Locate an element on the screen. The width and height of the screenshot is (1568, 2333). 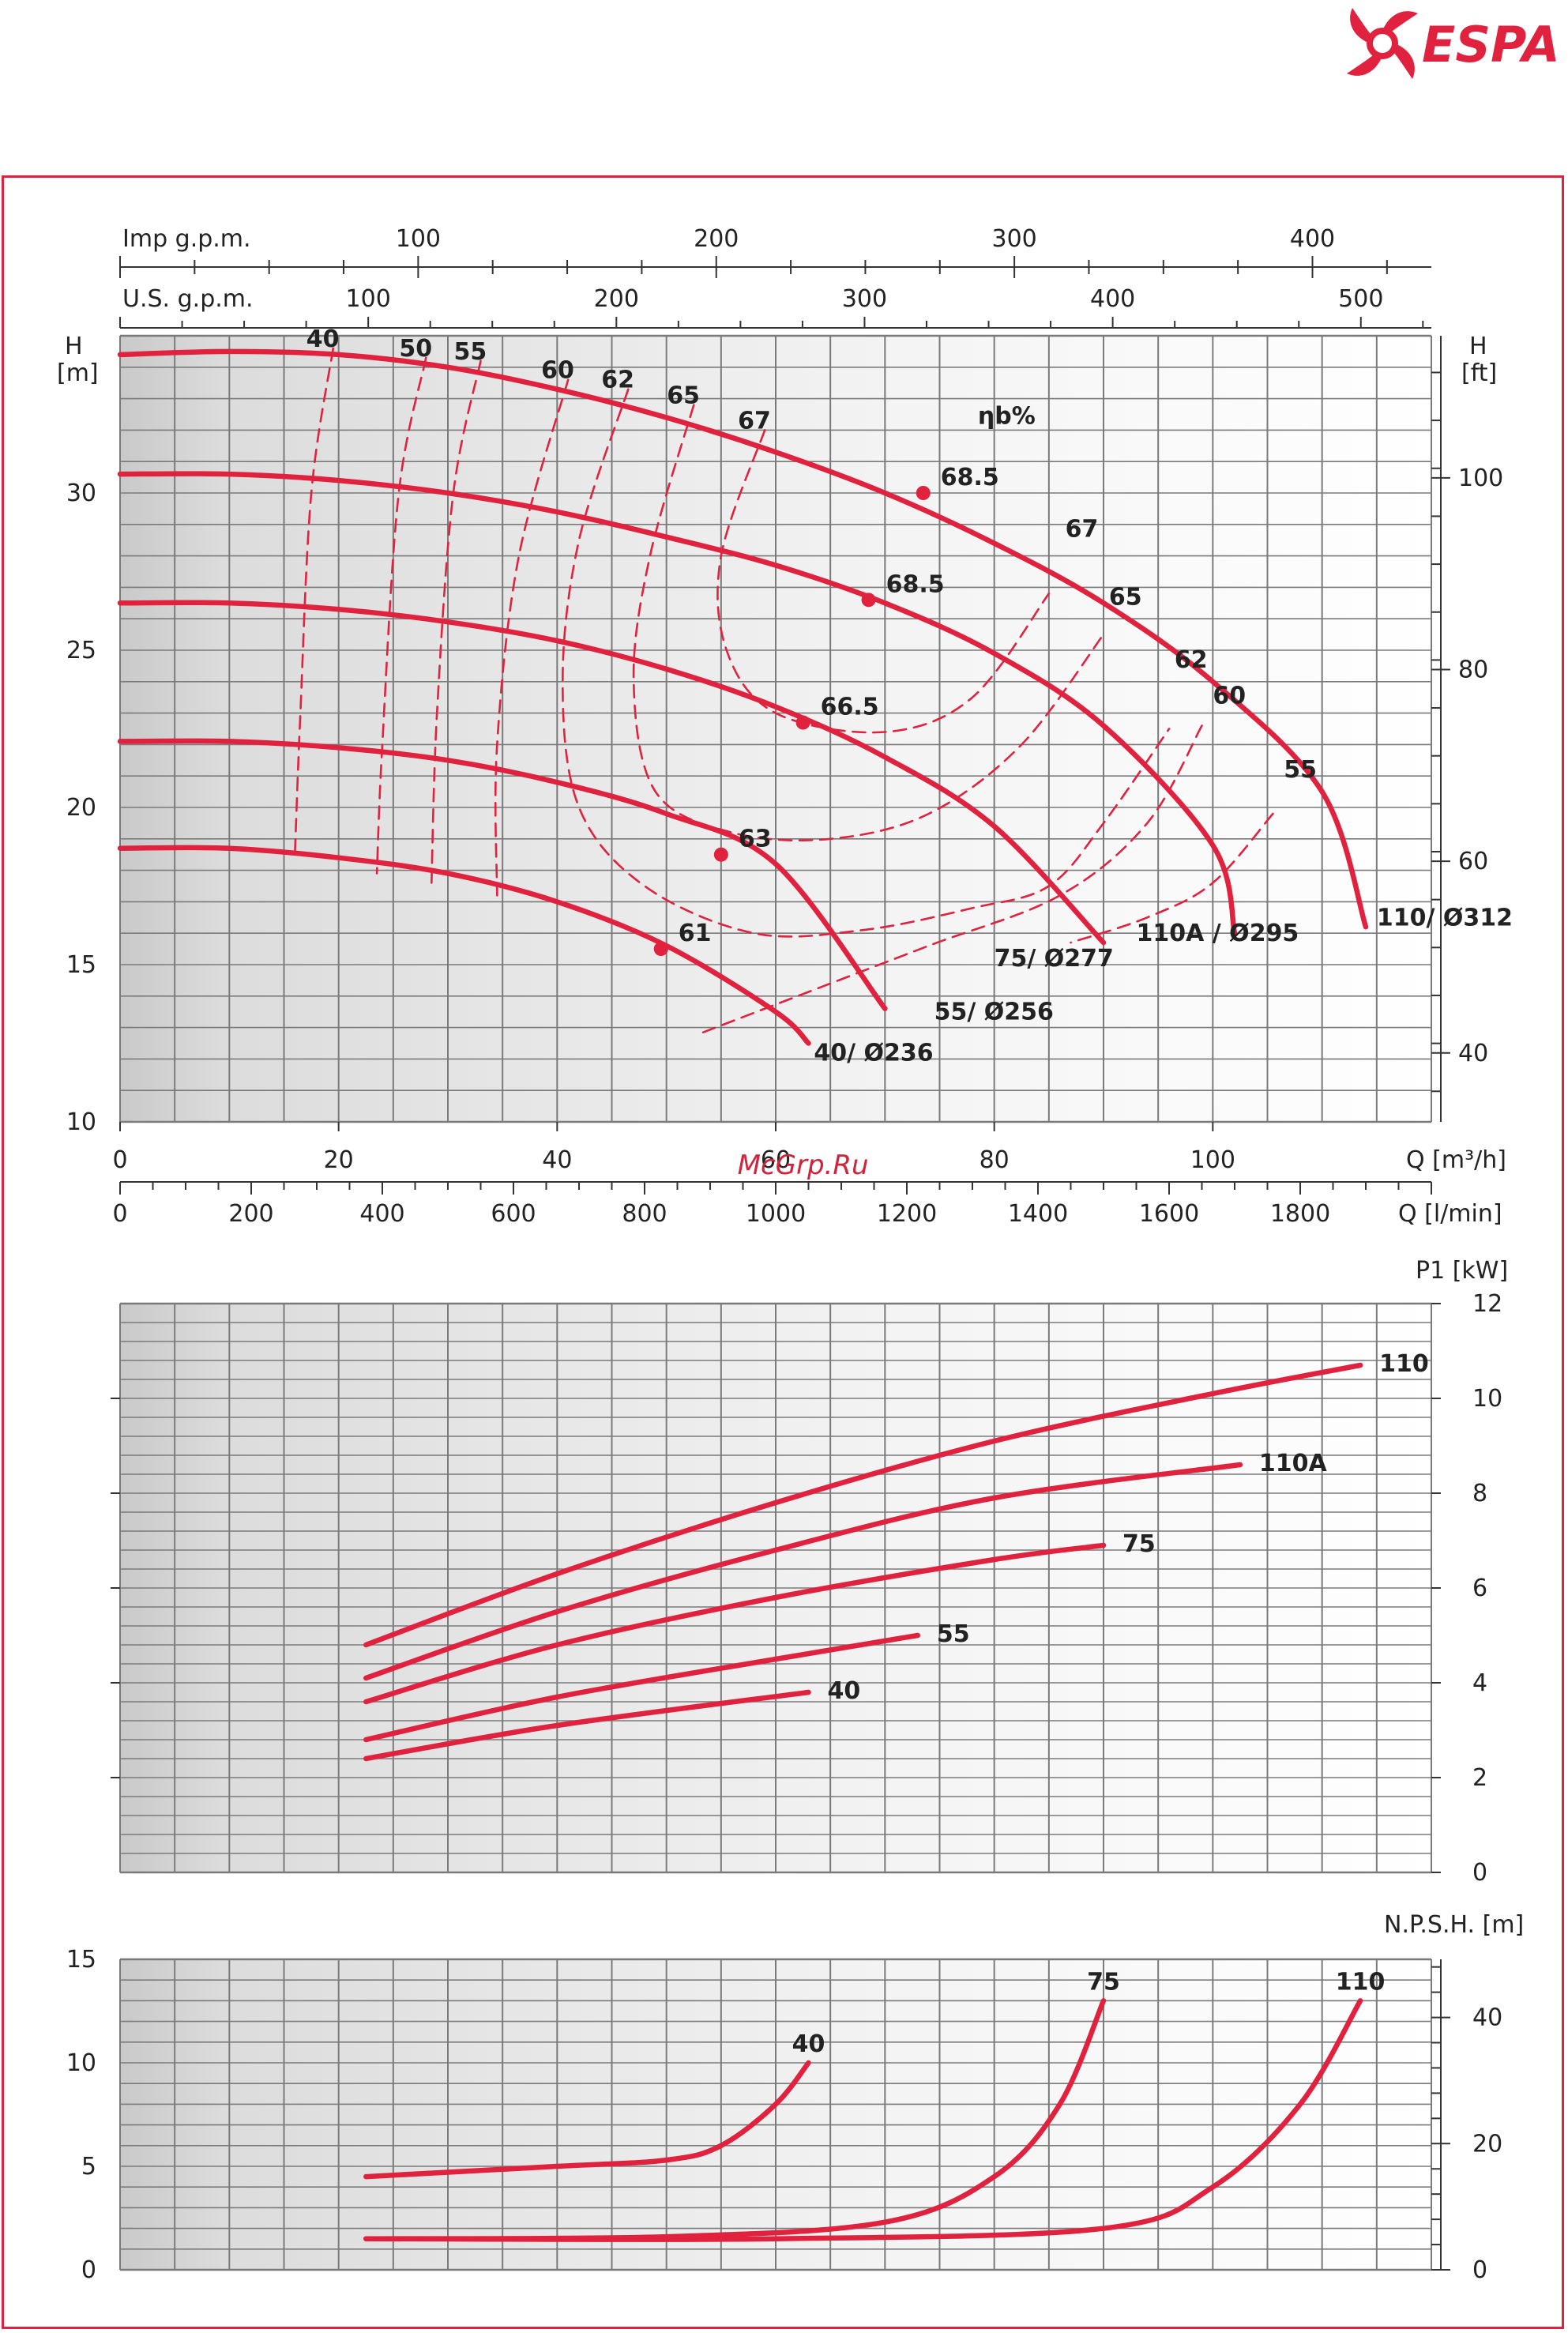
brand-name: ESPA is located at coordinates (1491, 44).